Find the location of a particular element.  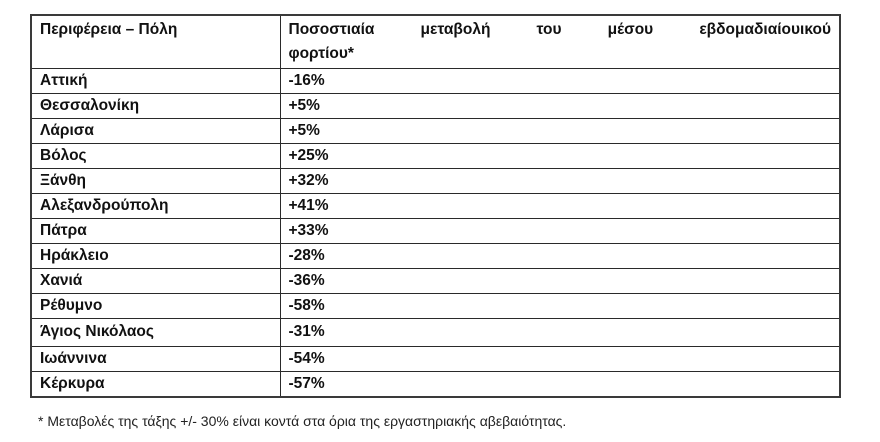

header-word: του is located at coordinates (549, 29).